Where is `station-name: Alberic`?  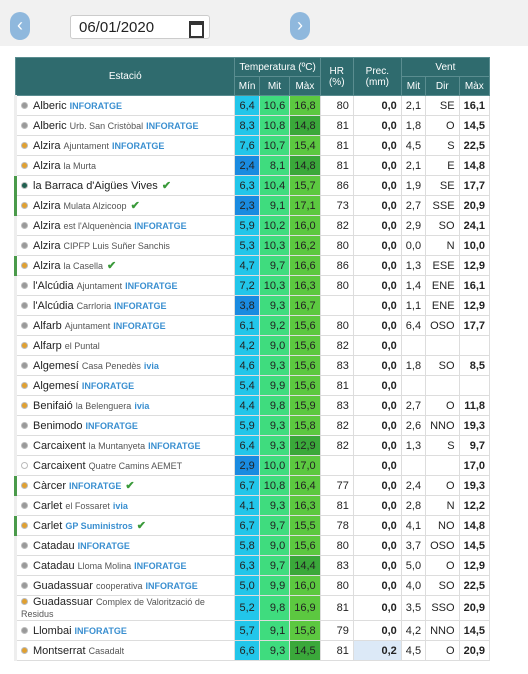
station-name: Alberic is located at coordinates (50, 105).